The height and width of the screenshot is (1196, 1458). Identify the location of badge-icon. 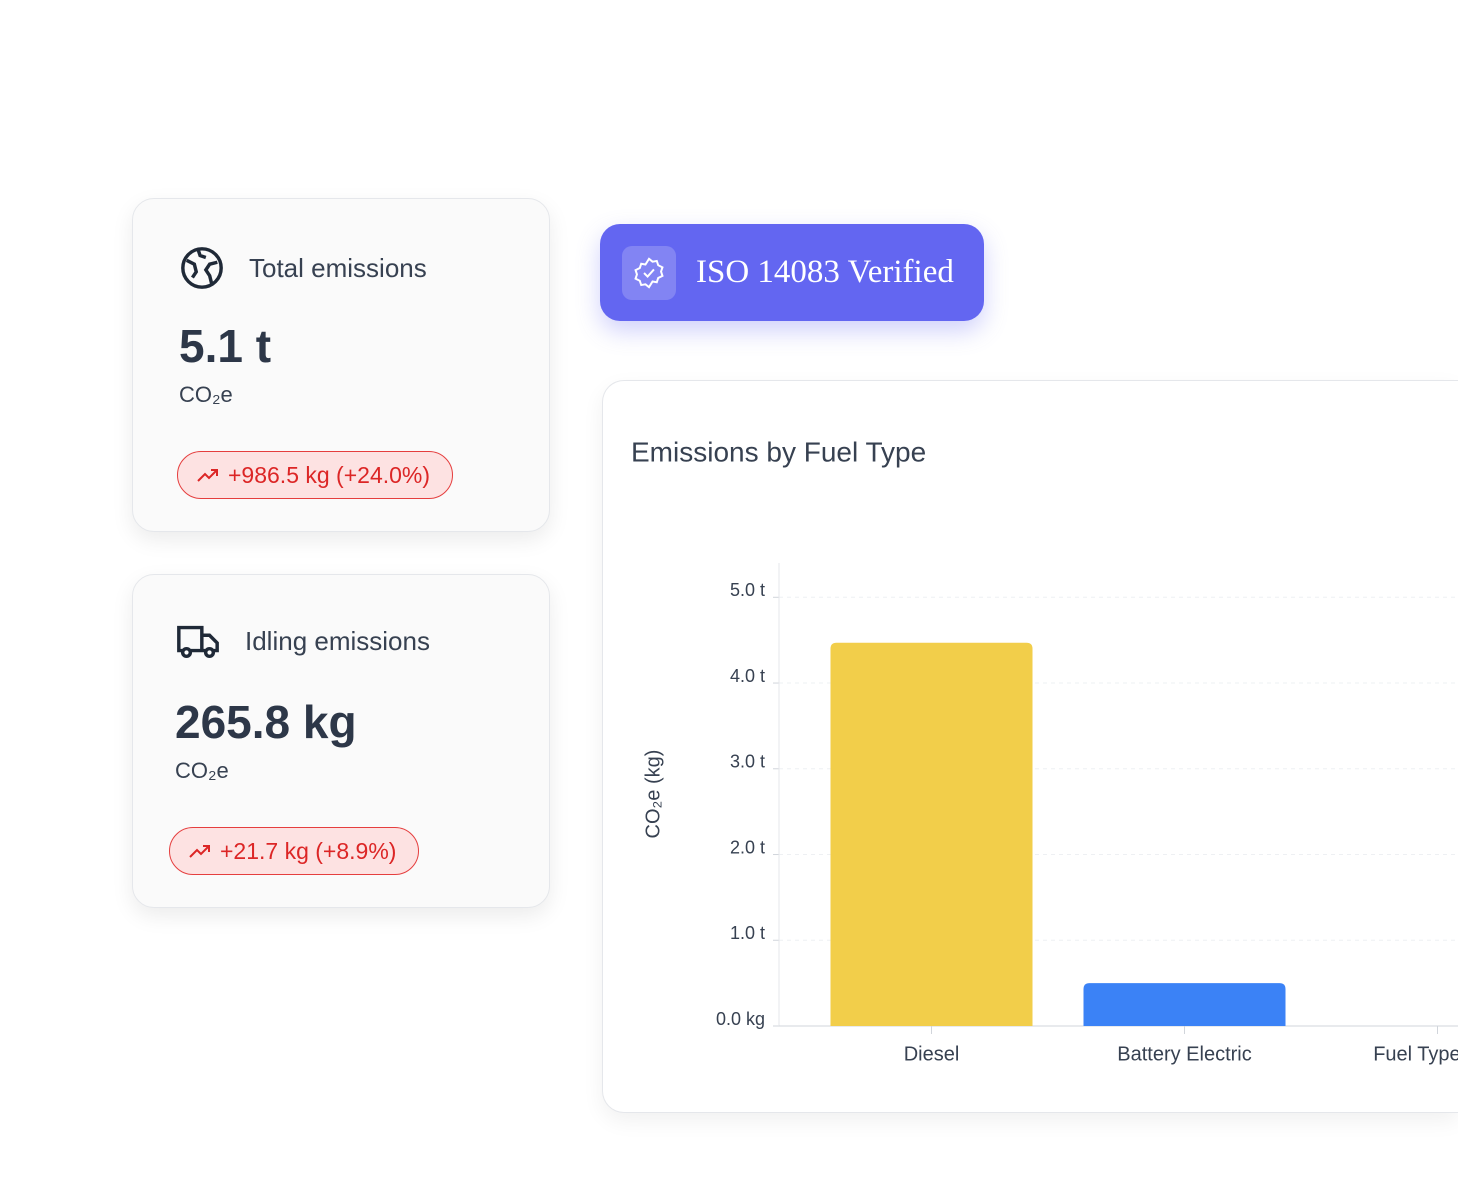
(649, 272).